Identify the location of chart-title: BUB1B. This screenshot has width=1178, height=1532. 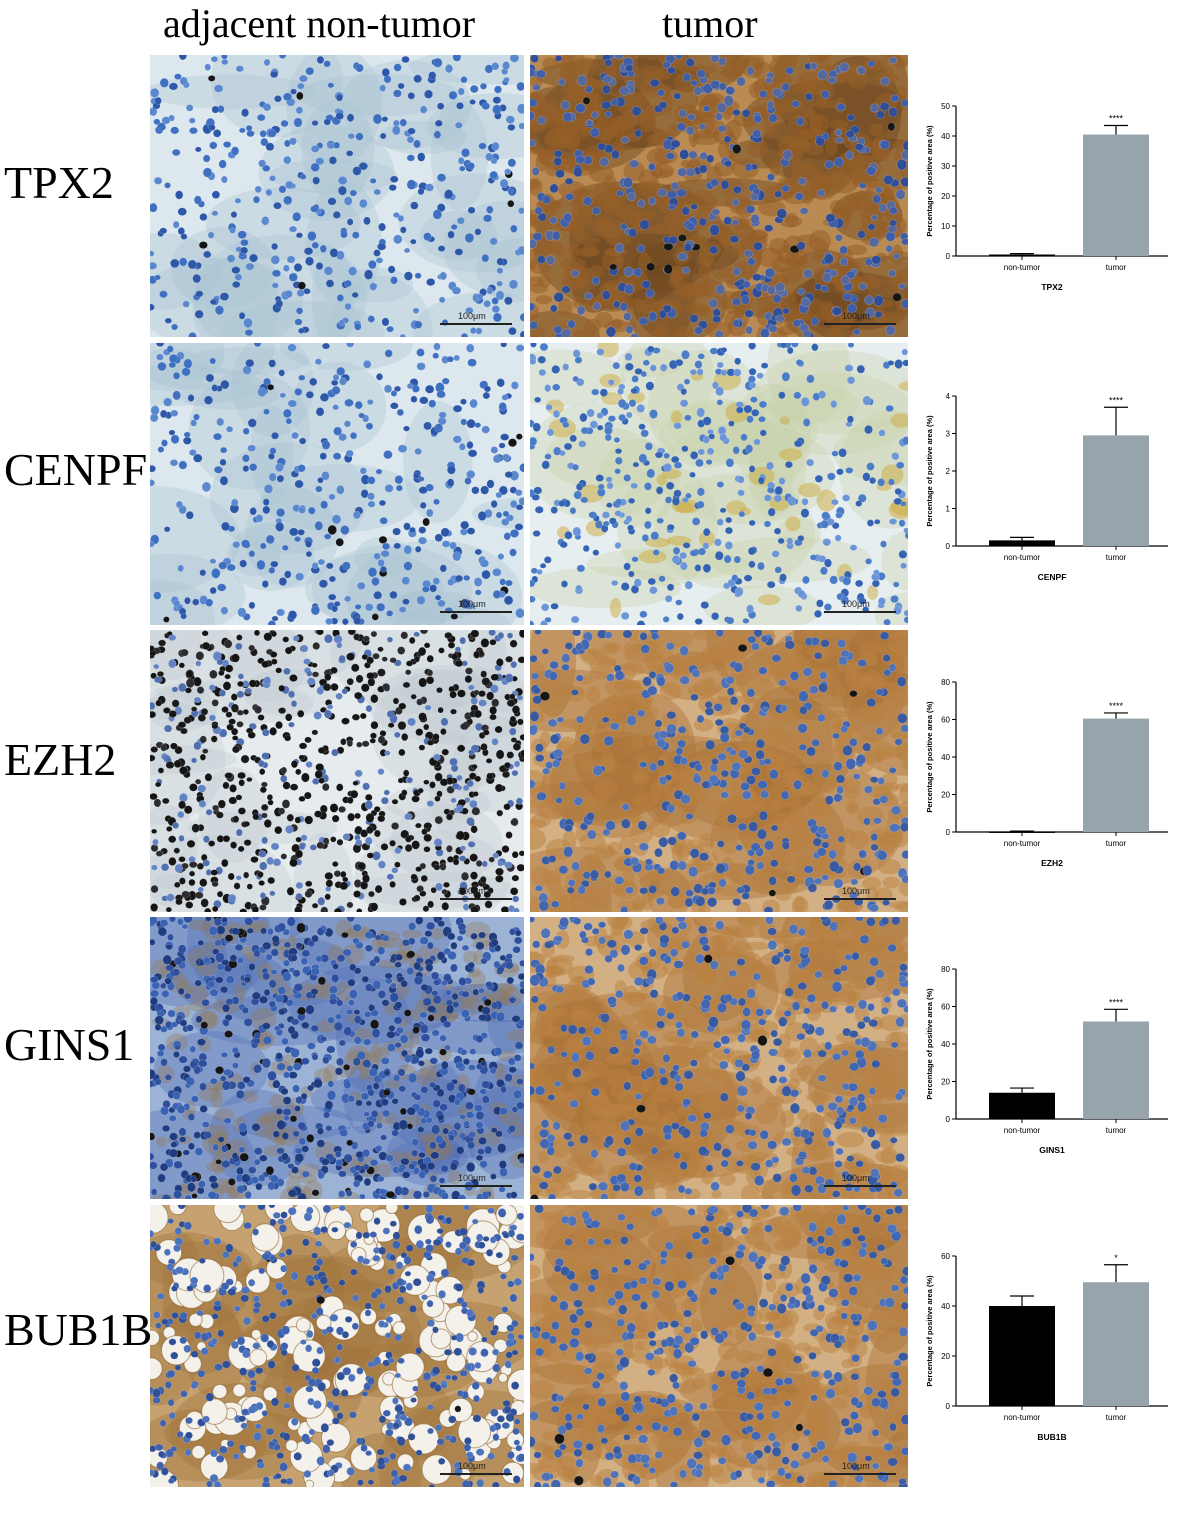
(1051, 1437).